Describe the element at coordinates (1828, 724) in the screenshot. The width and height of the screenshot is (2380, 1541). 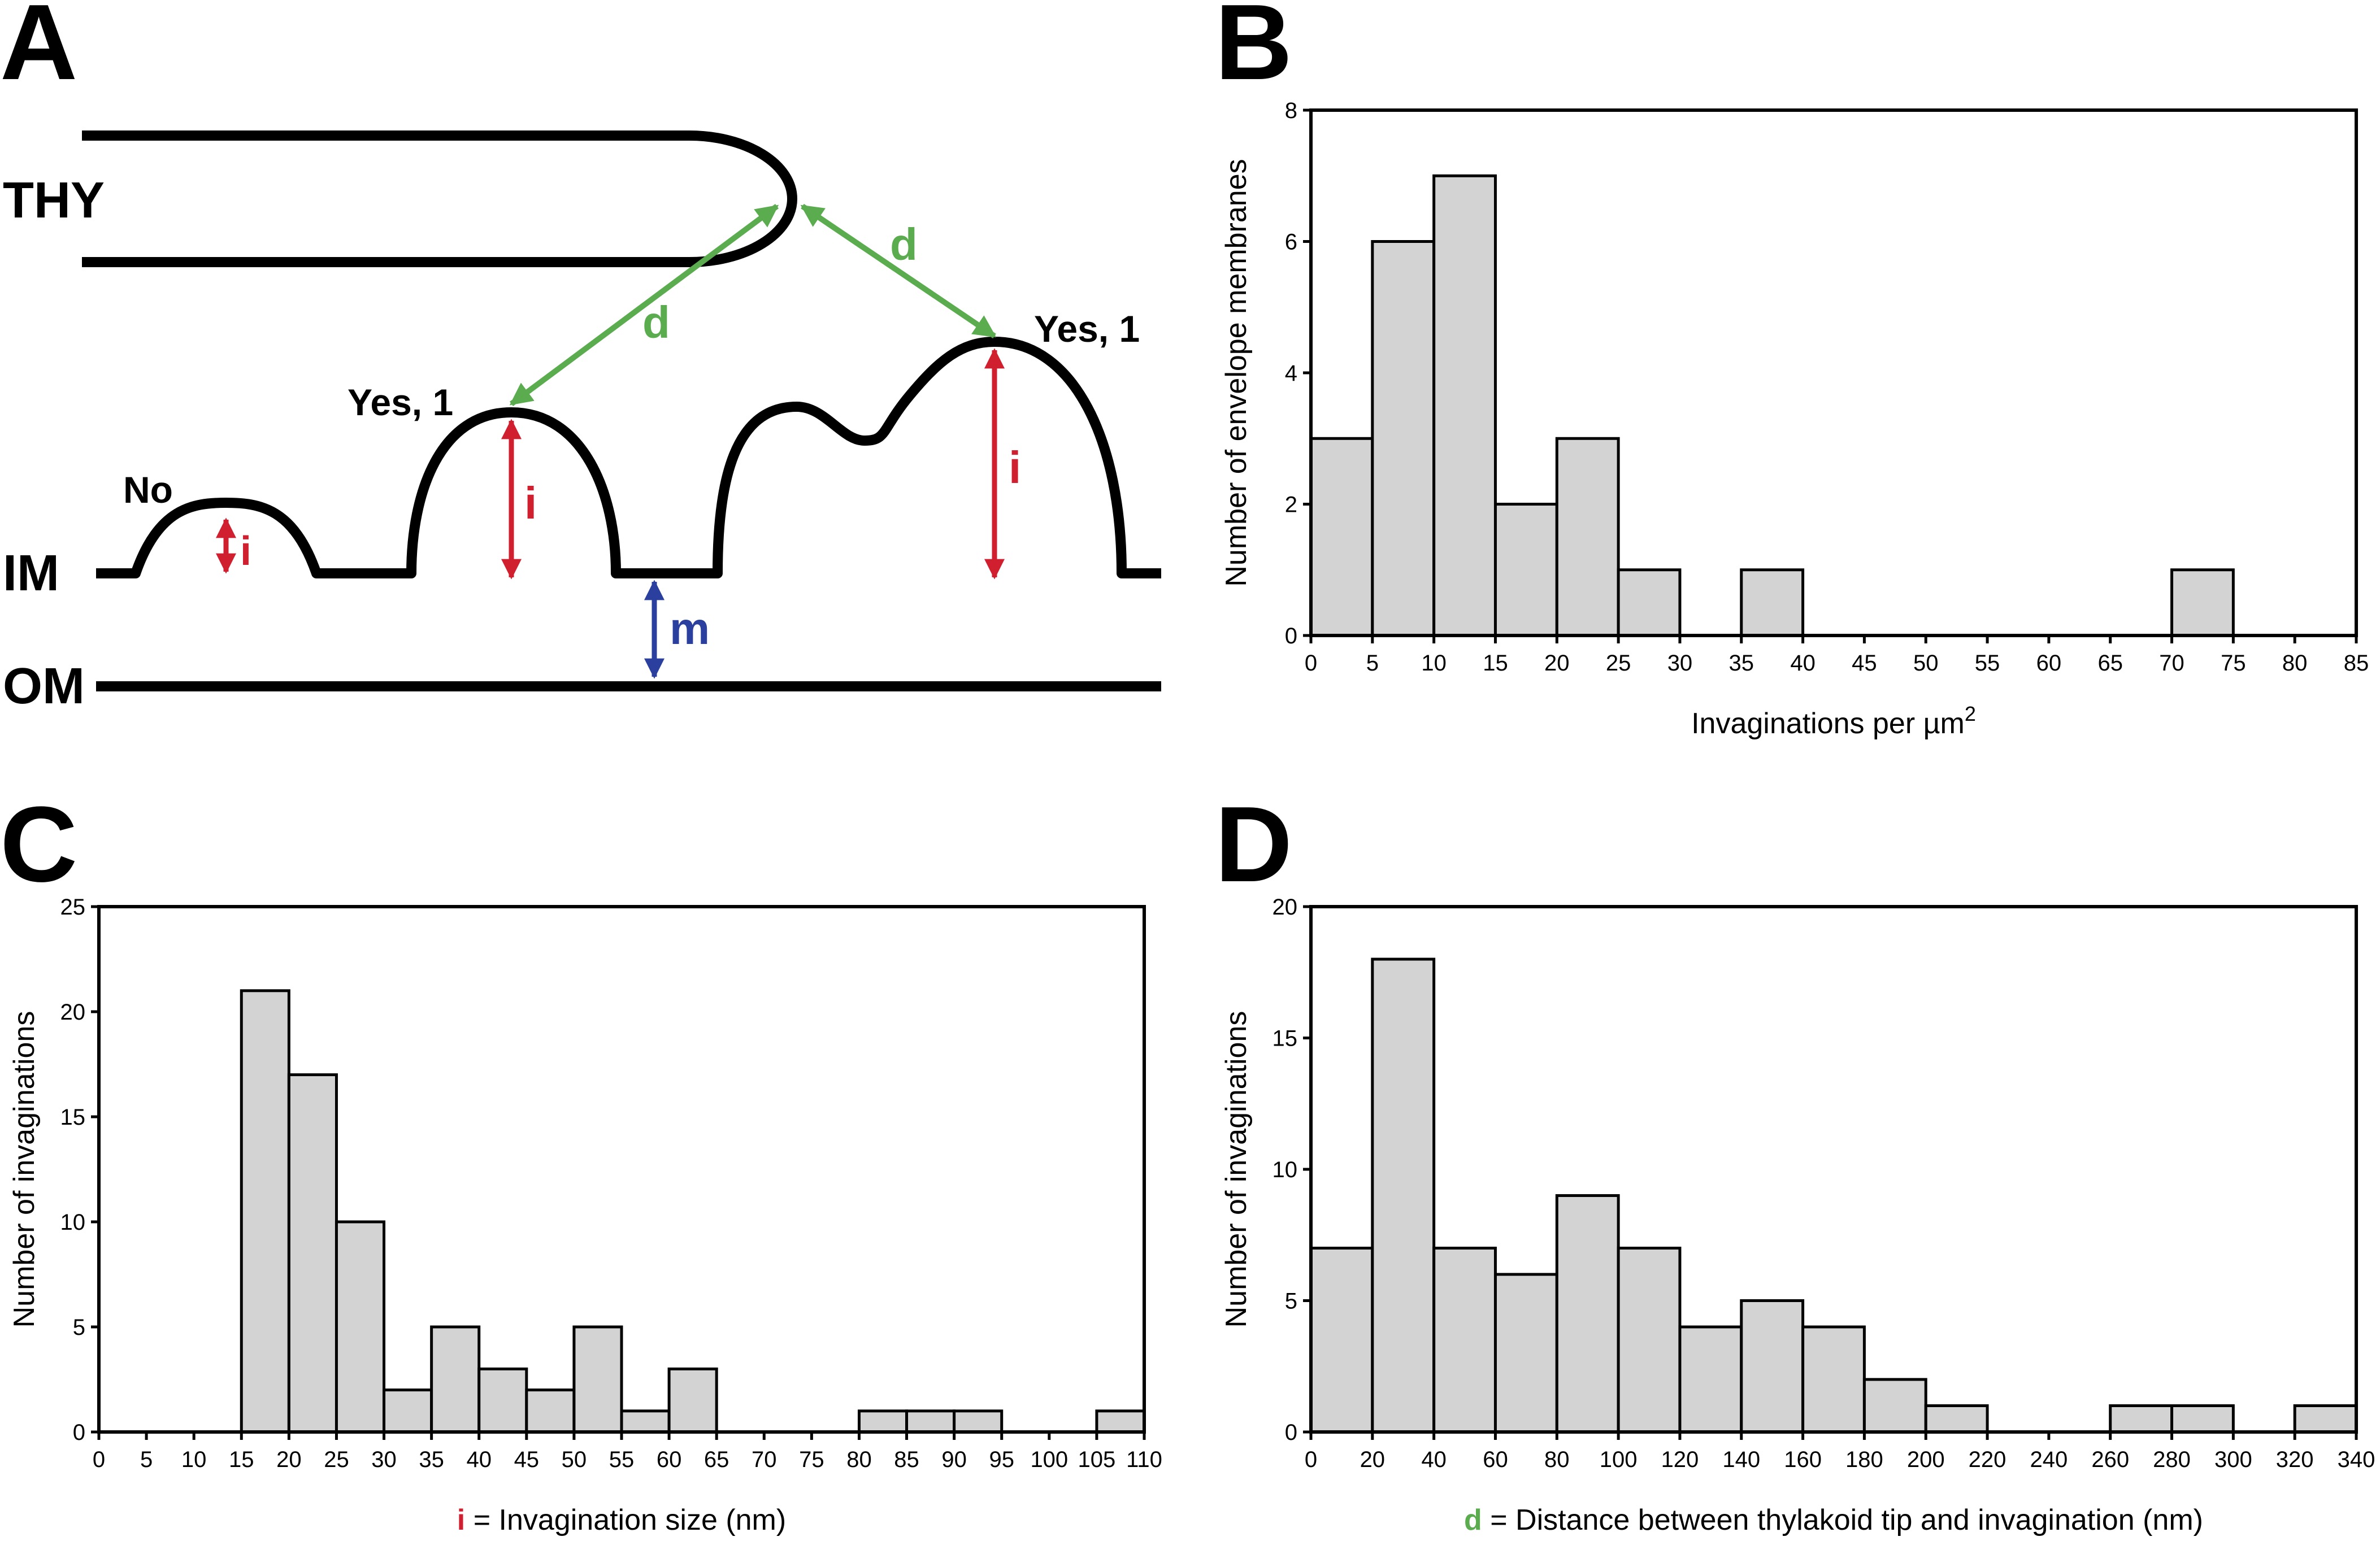
I see `chart-b-x-axis-title-text: Invaginations per µm` at that location.